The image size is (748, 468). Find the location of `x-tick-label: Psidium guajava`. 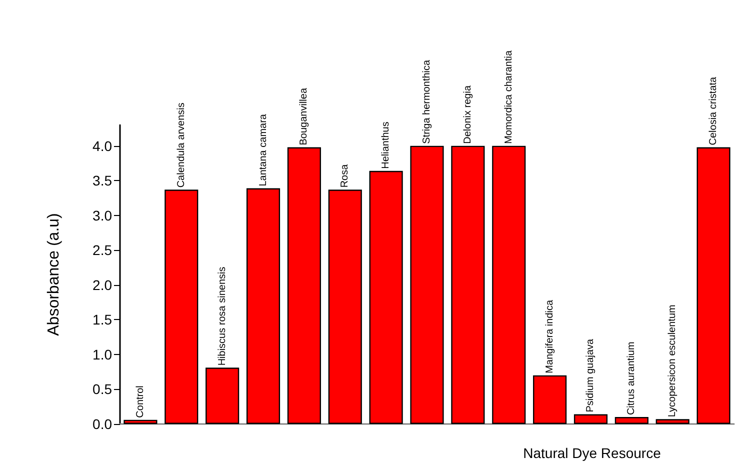

x-tick-label: Psidium guajava is located at coordinates (590, 375).